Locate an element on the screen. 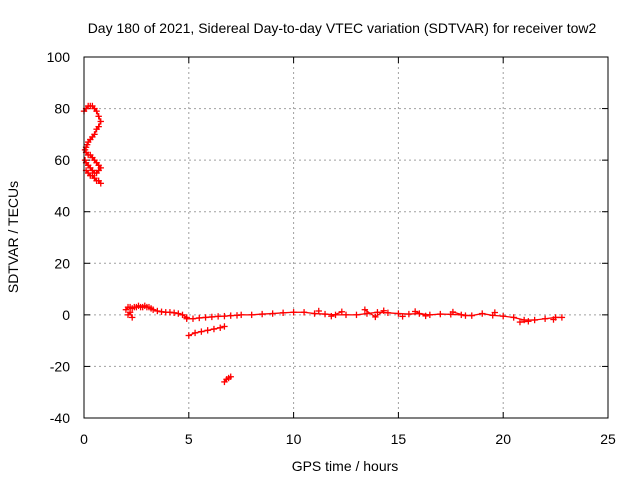  y-tick-label: -40 is located at coordinates (60, 418).